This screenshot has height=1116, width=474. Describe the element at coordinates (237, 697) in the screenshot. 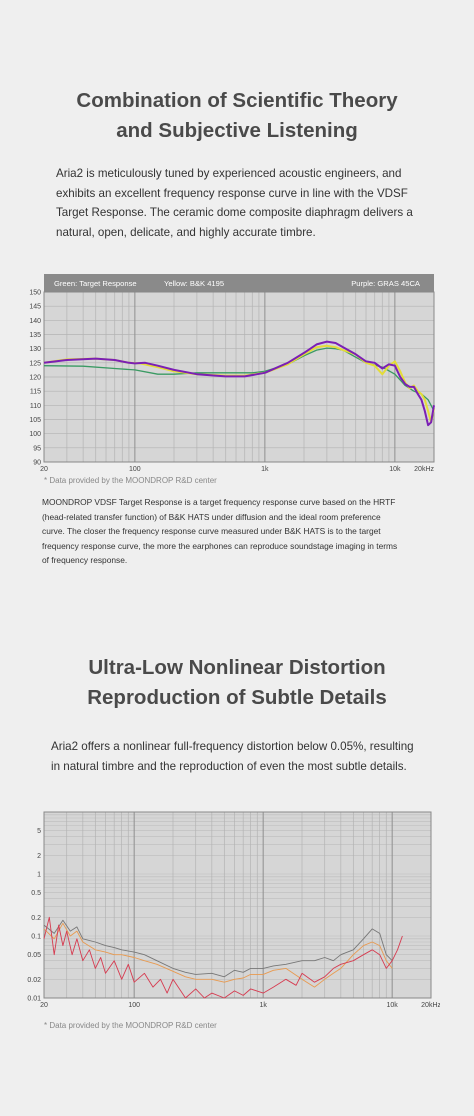

I see `section2-title-line2: Reproduction of Subtle Details` at that location.